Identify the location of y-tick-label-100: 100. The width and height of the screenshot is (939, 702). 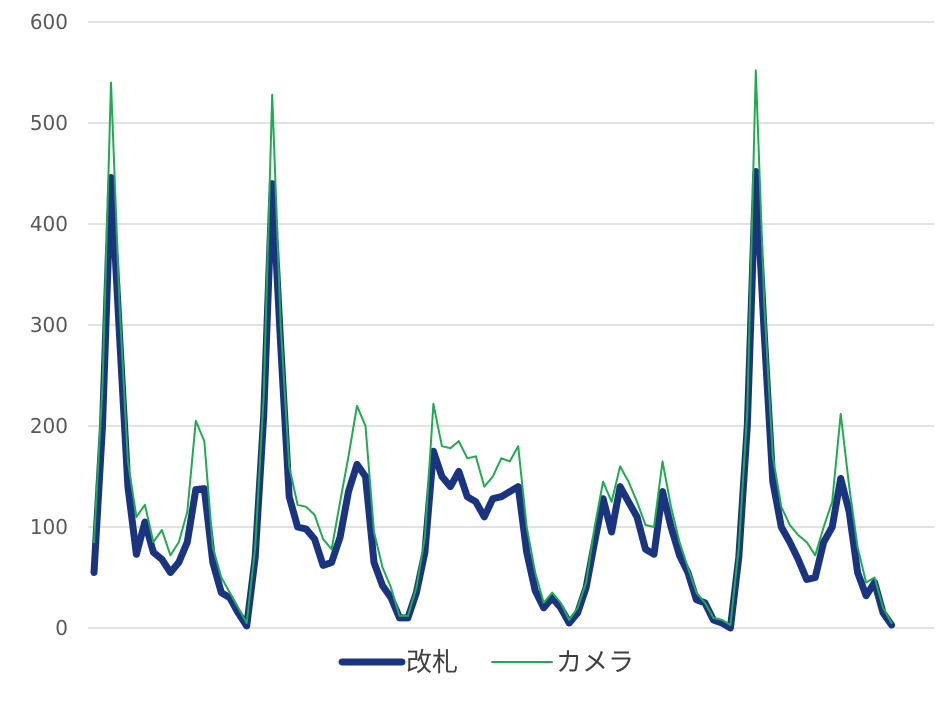
(49, 527).